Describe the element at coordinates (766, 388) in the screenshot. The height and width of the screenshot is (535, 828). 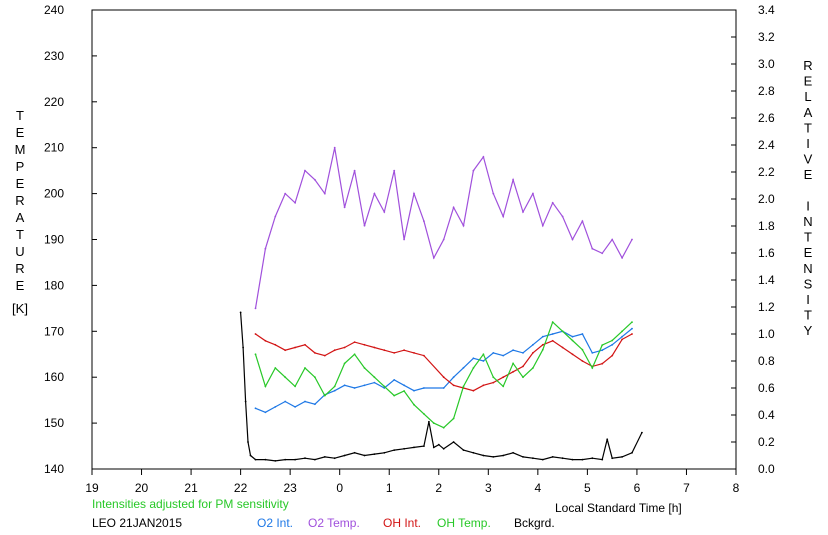
I see `right-tick-label: 0.6` at that location.